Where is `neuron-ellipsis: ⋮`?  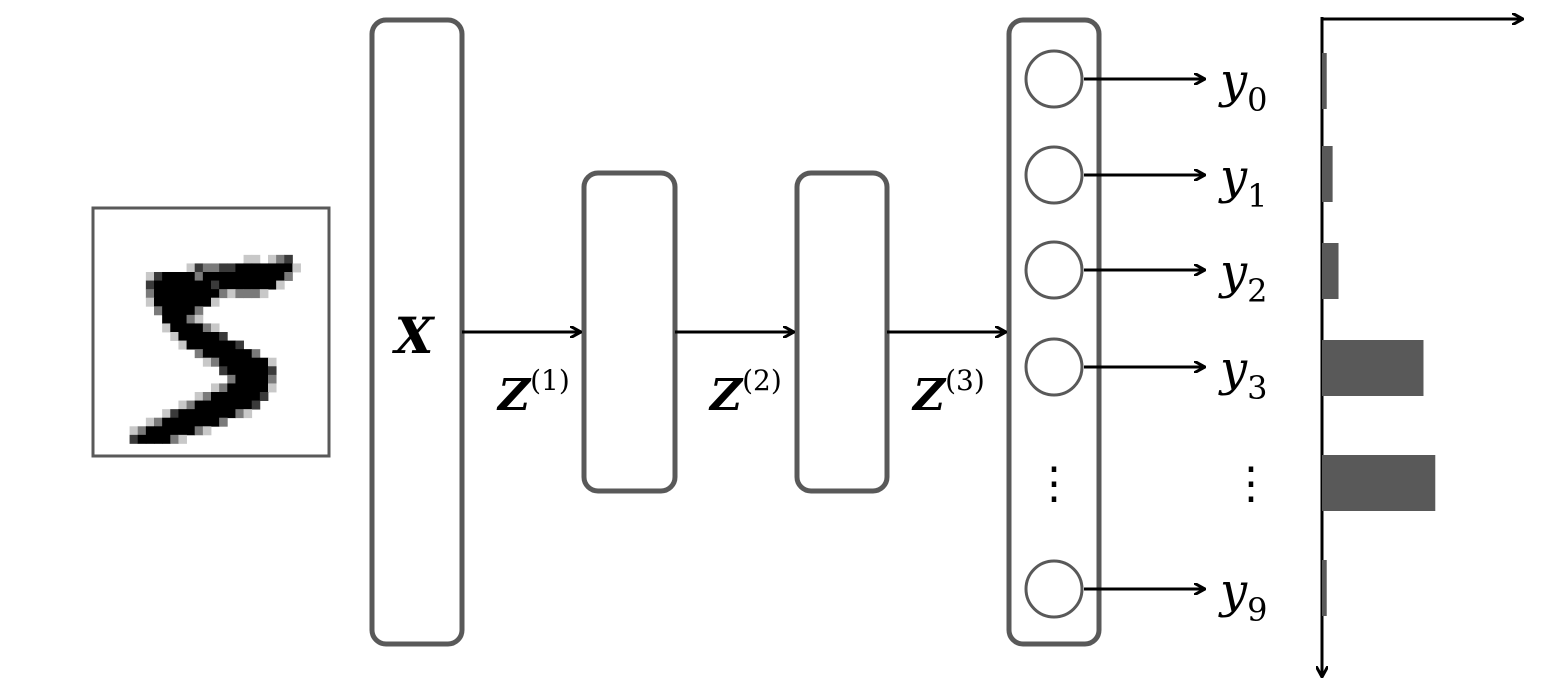
neuron-ellipsis: ⋮ is located at coordinates (1054, 483).